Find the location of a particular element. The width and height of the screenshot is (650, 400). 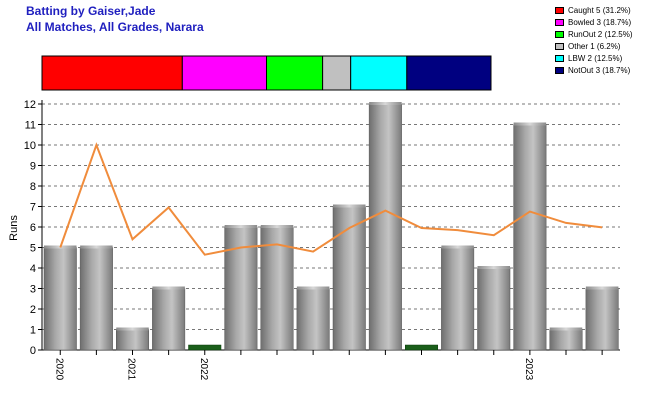

y-tick-label: 12 is located at coordinates (30, 105).